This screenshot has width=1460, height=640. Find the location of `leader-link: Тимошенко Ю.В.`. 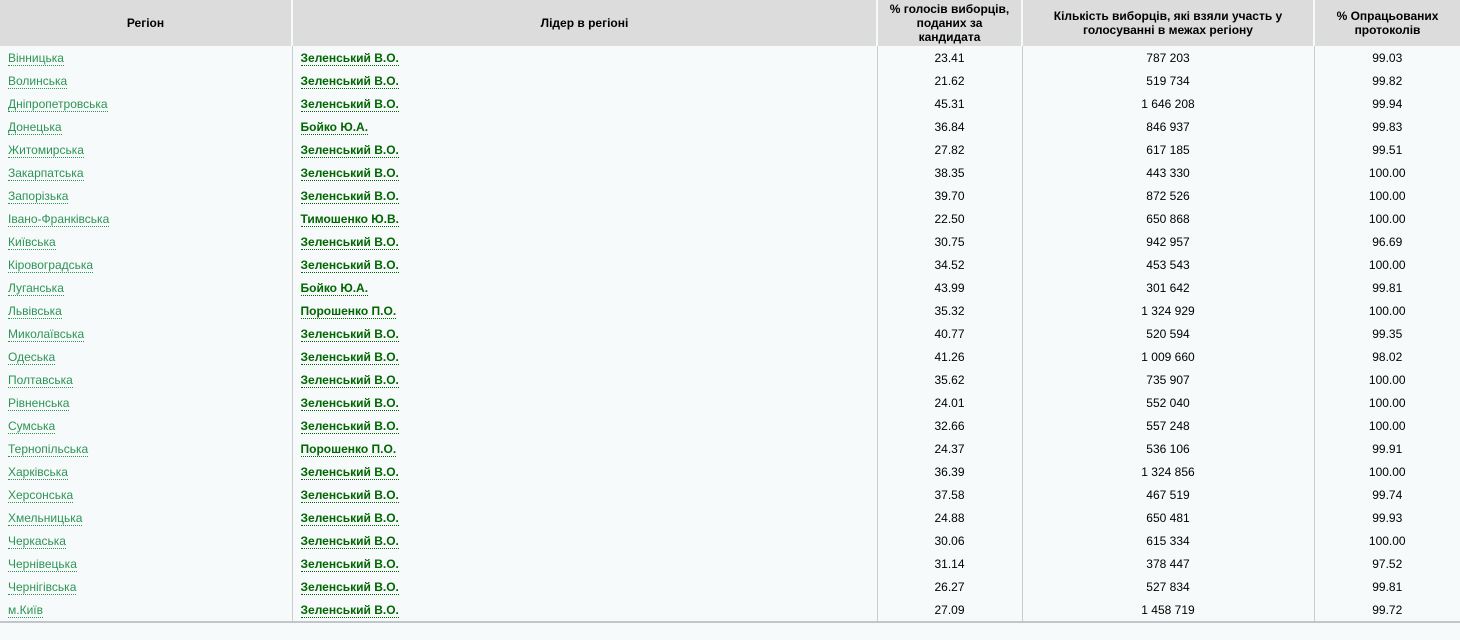

leader-link: Тимошенко Ю.В. is located at coordinates (349, 219).